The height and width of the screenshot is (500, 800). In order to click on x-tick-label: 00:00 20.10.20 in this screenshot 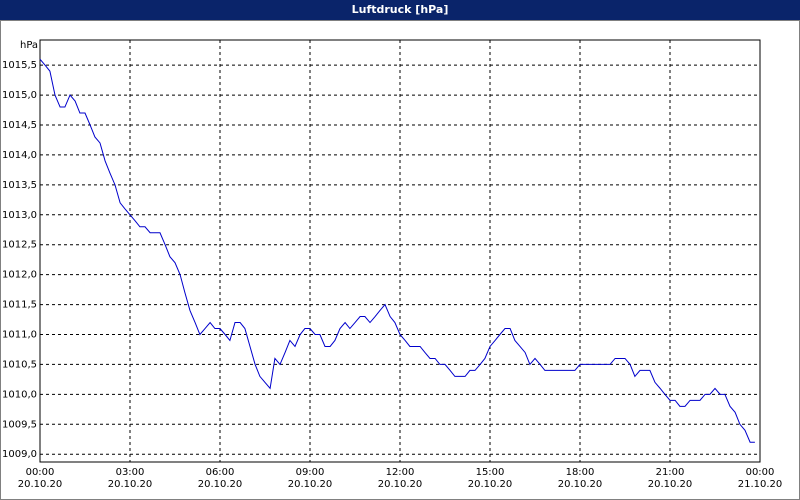, I will do `click(40, 478)`.